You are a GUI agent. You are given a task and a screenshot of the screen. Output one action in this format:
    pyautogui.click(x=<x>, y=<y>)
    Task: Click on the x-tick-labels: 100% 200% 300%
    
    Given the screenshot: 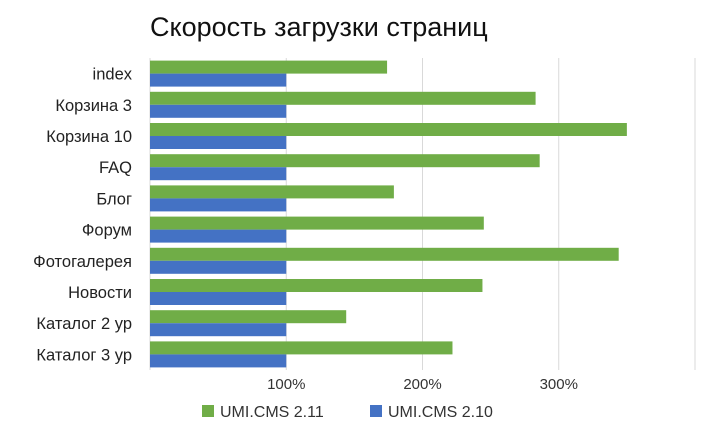 What is the action you would take?
    pyautogui.click(x=422, y=384)
    